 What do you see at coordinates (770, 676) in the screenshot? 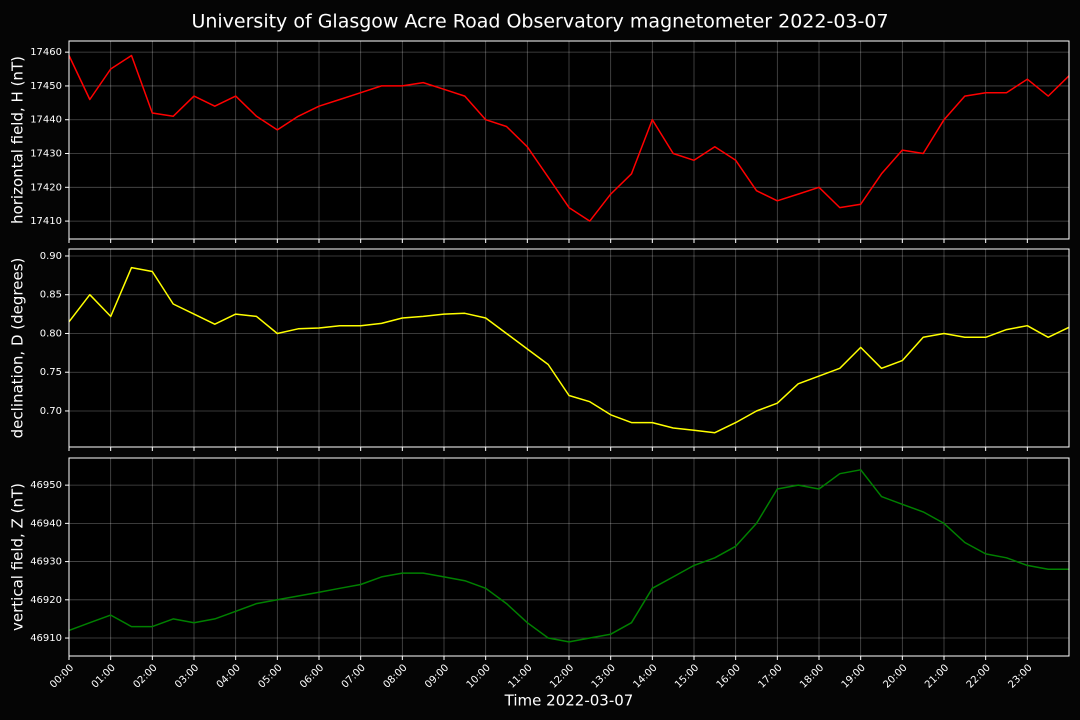
I see `x-tick-label: 17:00` at bounding box center [770, 676].